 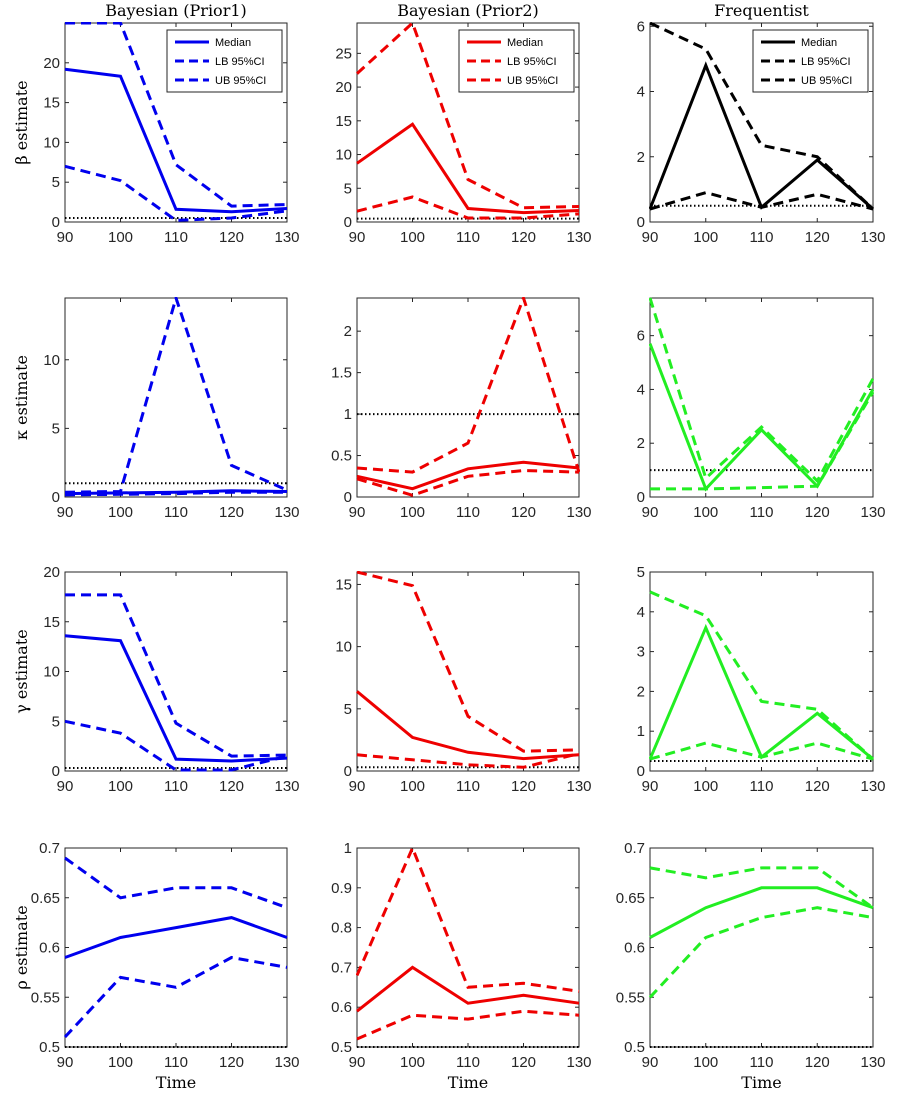 What do you see at coordinates (156, 409) in the screenshot?
I see `panel-4: 0 5 10 90 100 110 120 130 κ estimate` at bounding box center [156, 409].